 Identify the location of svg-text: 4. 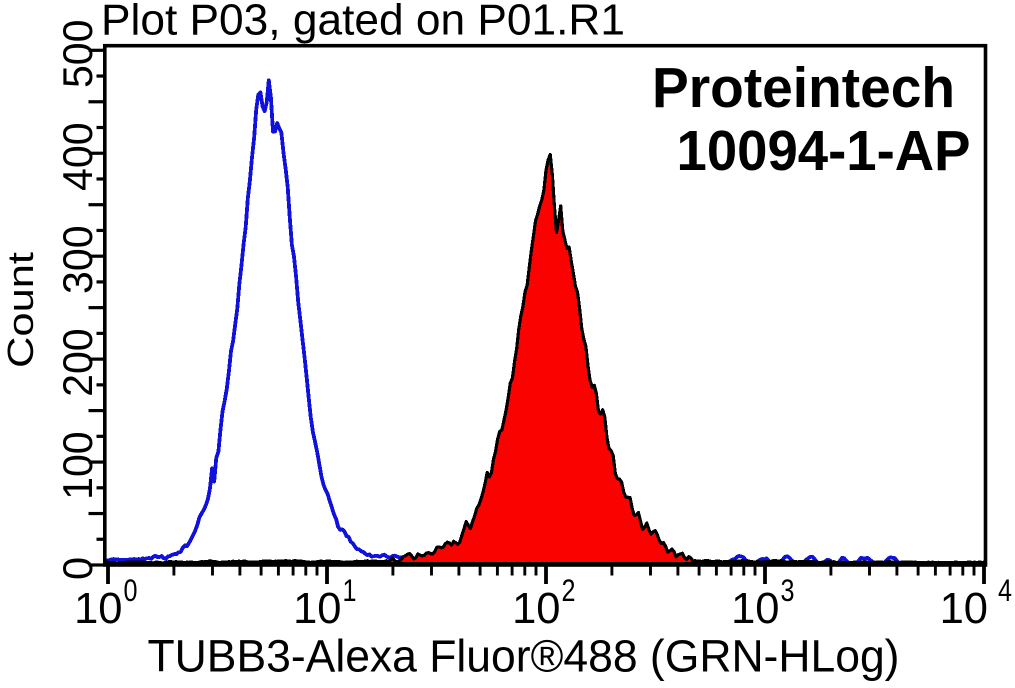
(1005, 590).